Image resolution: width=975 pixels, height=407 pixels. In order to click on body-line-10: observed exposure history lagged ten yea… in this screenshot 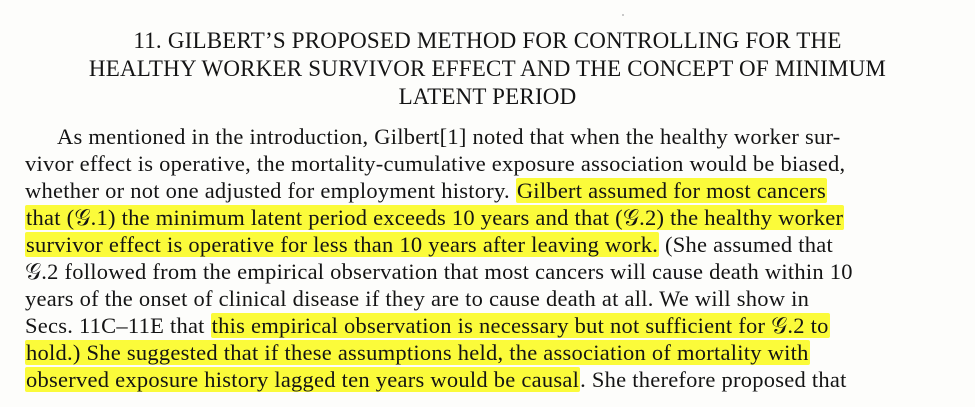, I will do `click(436, 379)`.